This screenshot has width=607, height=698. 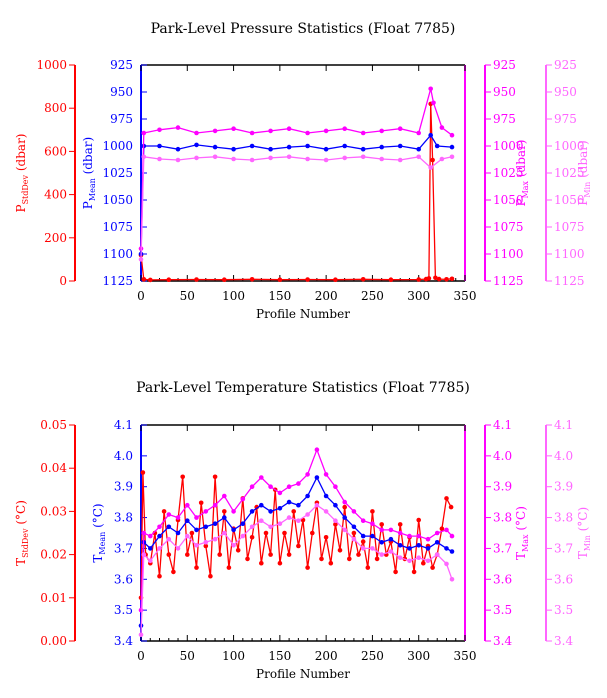 What do you see at coordinates (502, 487) in the screenshot?
I see `max-tick-label: 3.9` at bounding box center [502, 487].